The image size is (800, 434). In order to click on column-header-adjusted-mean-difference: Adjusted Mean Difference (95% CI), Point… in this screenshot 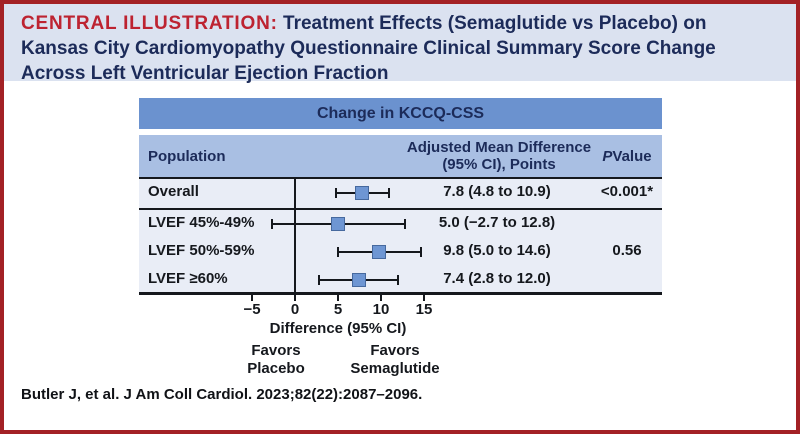, I will do `click(499, 156)`.